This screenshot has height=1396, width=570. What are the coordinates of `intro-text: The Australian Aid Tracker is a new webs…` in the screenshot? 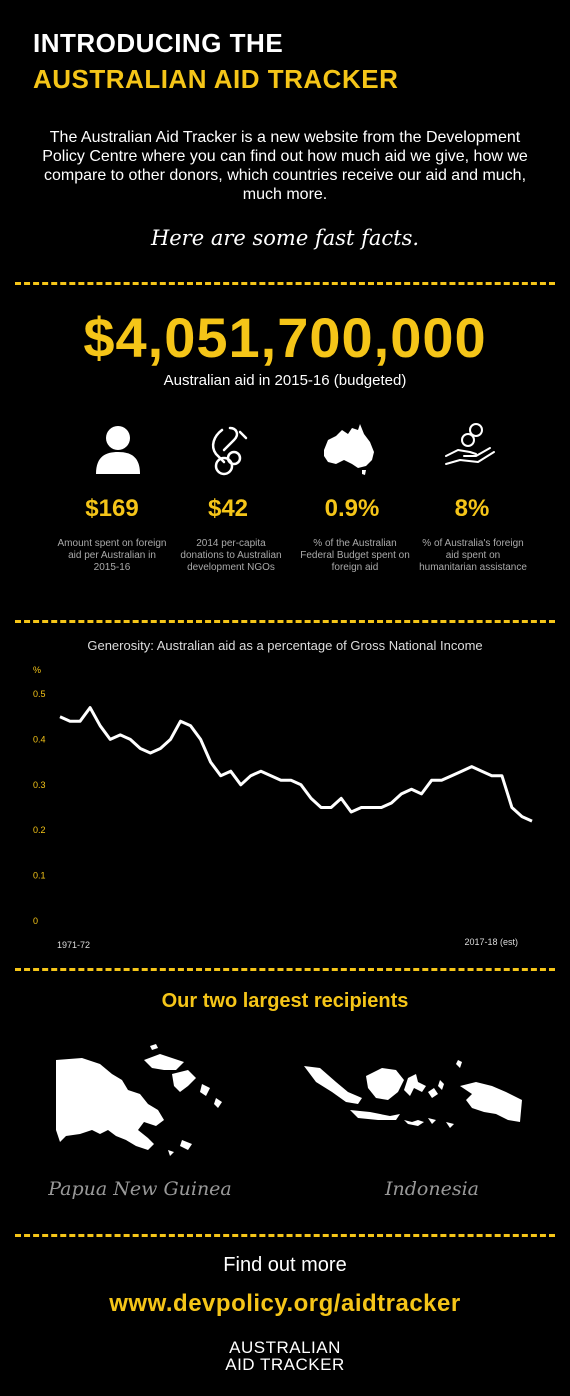 It's located at (285, 166).